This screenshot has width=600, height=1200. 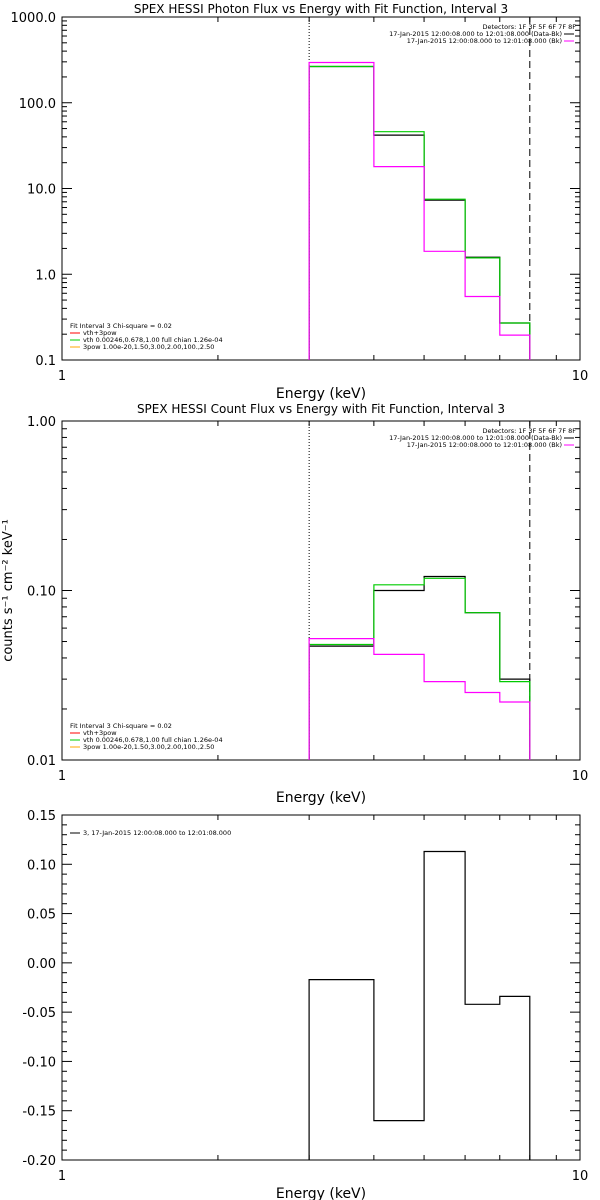 I want to click on y-tick-label: -0.20, so click(x=39, y=1161).